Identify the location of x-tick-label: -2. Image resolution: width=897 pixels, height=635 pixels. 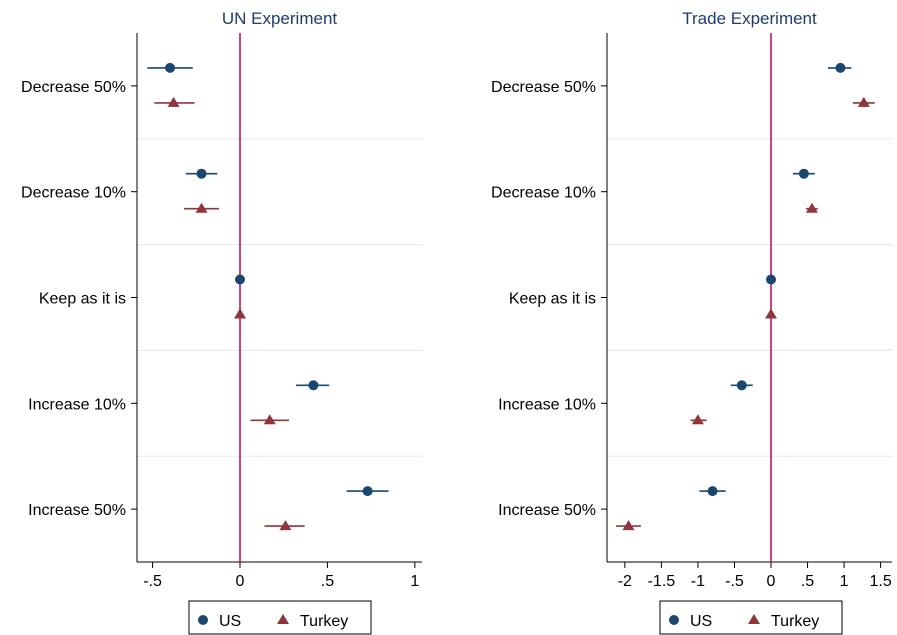
(625, 581).